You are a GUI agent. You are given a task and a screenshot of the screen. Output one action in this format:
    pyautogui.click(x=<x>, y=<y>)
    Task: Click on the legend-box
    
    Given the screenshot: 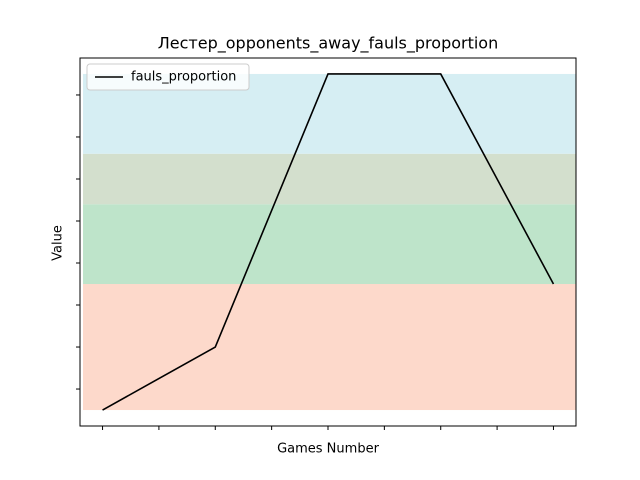 What is the action you would take?
    pyautogui.click(x=168, y=77)
    